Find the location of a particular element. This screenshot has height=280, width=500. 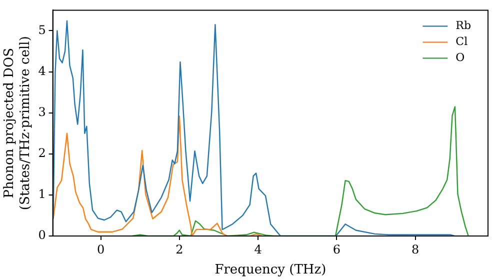

x-tick-label: 8 is located at coordinates (415, 249).